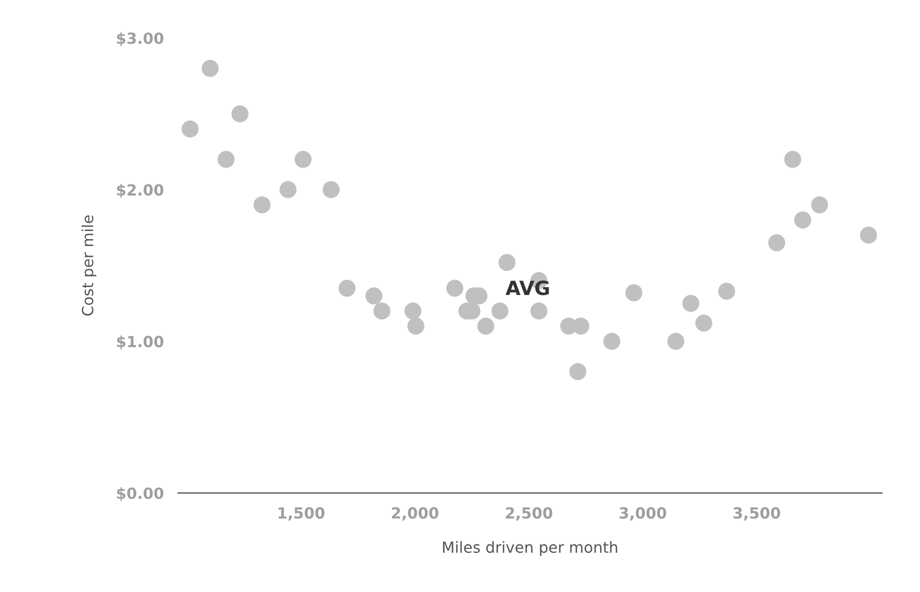 Image resolution: width=920 pixels, height=592 pixels. I want to click on x-axis-title: Miles driven per month, so click(530, 548).